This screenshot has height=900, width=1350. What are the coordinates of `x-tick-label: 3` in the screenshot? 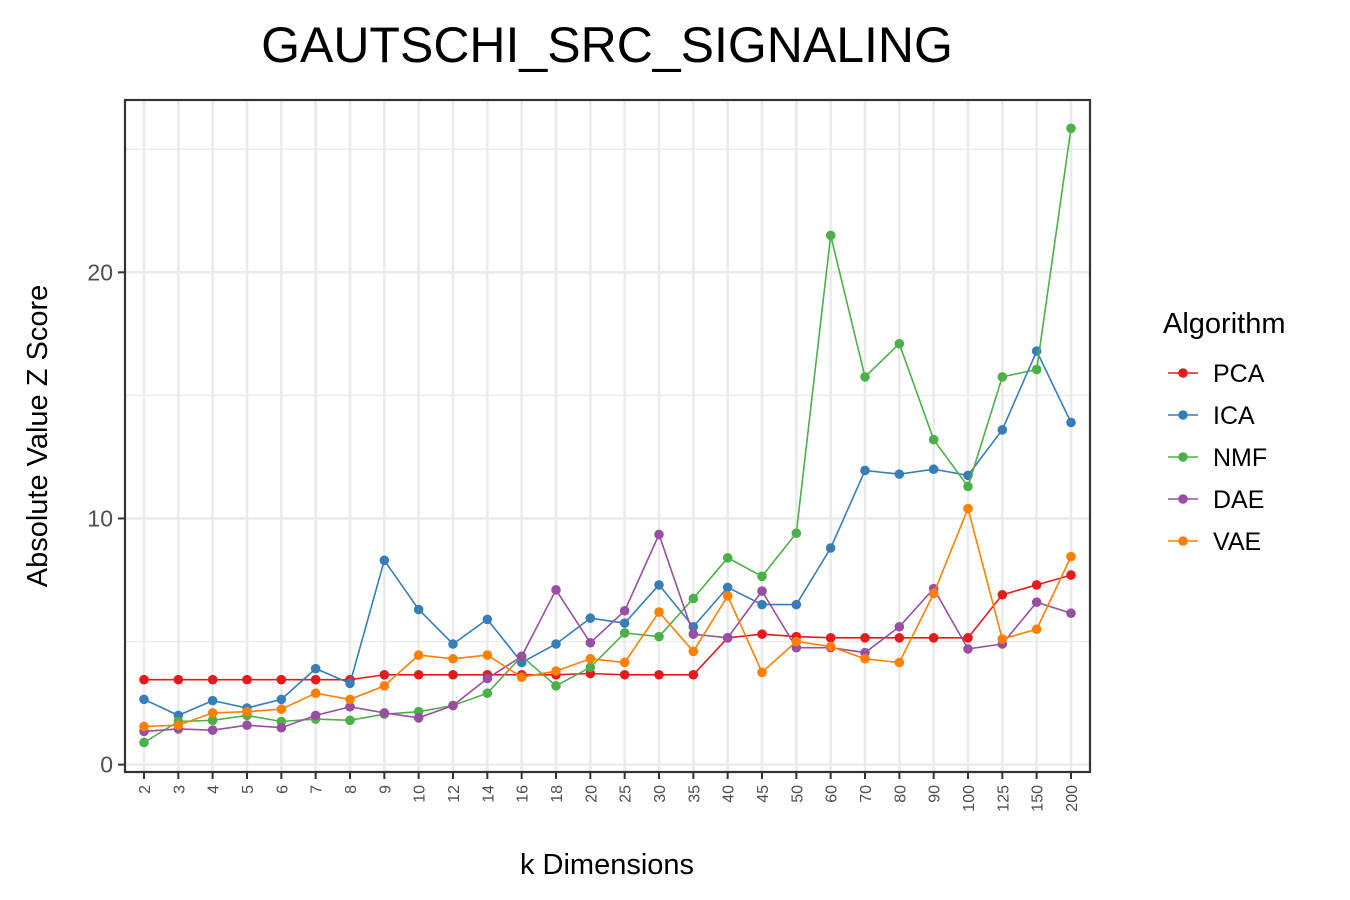 It's located at (179, 789).